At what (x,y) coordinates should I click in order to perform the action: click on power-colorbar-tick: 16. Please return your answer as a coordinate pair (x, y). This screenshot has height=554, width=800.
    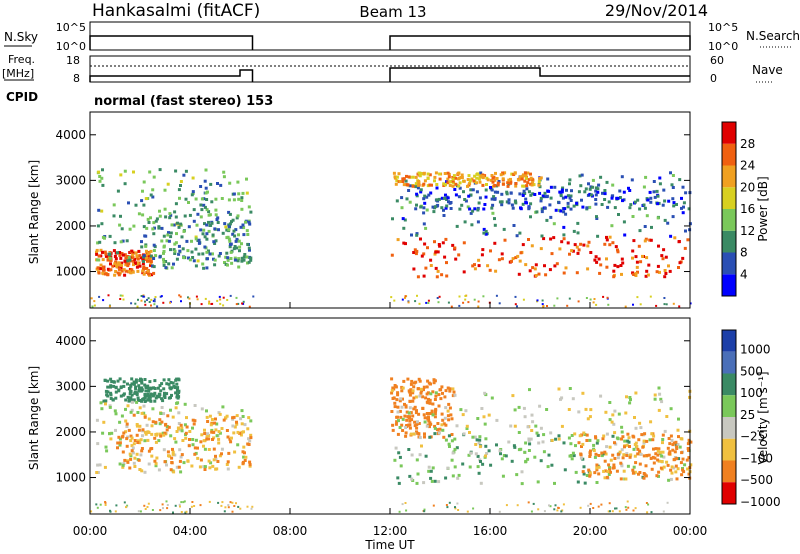
    Looking at the image, I should click on (747, 209).